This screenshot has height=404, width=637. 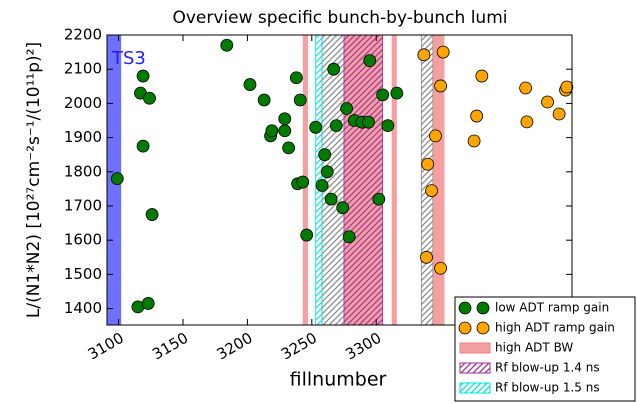 What do you see at coordinates (363, 346) in the screenshot?
I see `x-tick-label: 3300` at bounding box center [363, 346].